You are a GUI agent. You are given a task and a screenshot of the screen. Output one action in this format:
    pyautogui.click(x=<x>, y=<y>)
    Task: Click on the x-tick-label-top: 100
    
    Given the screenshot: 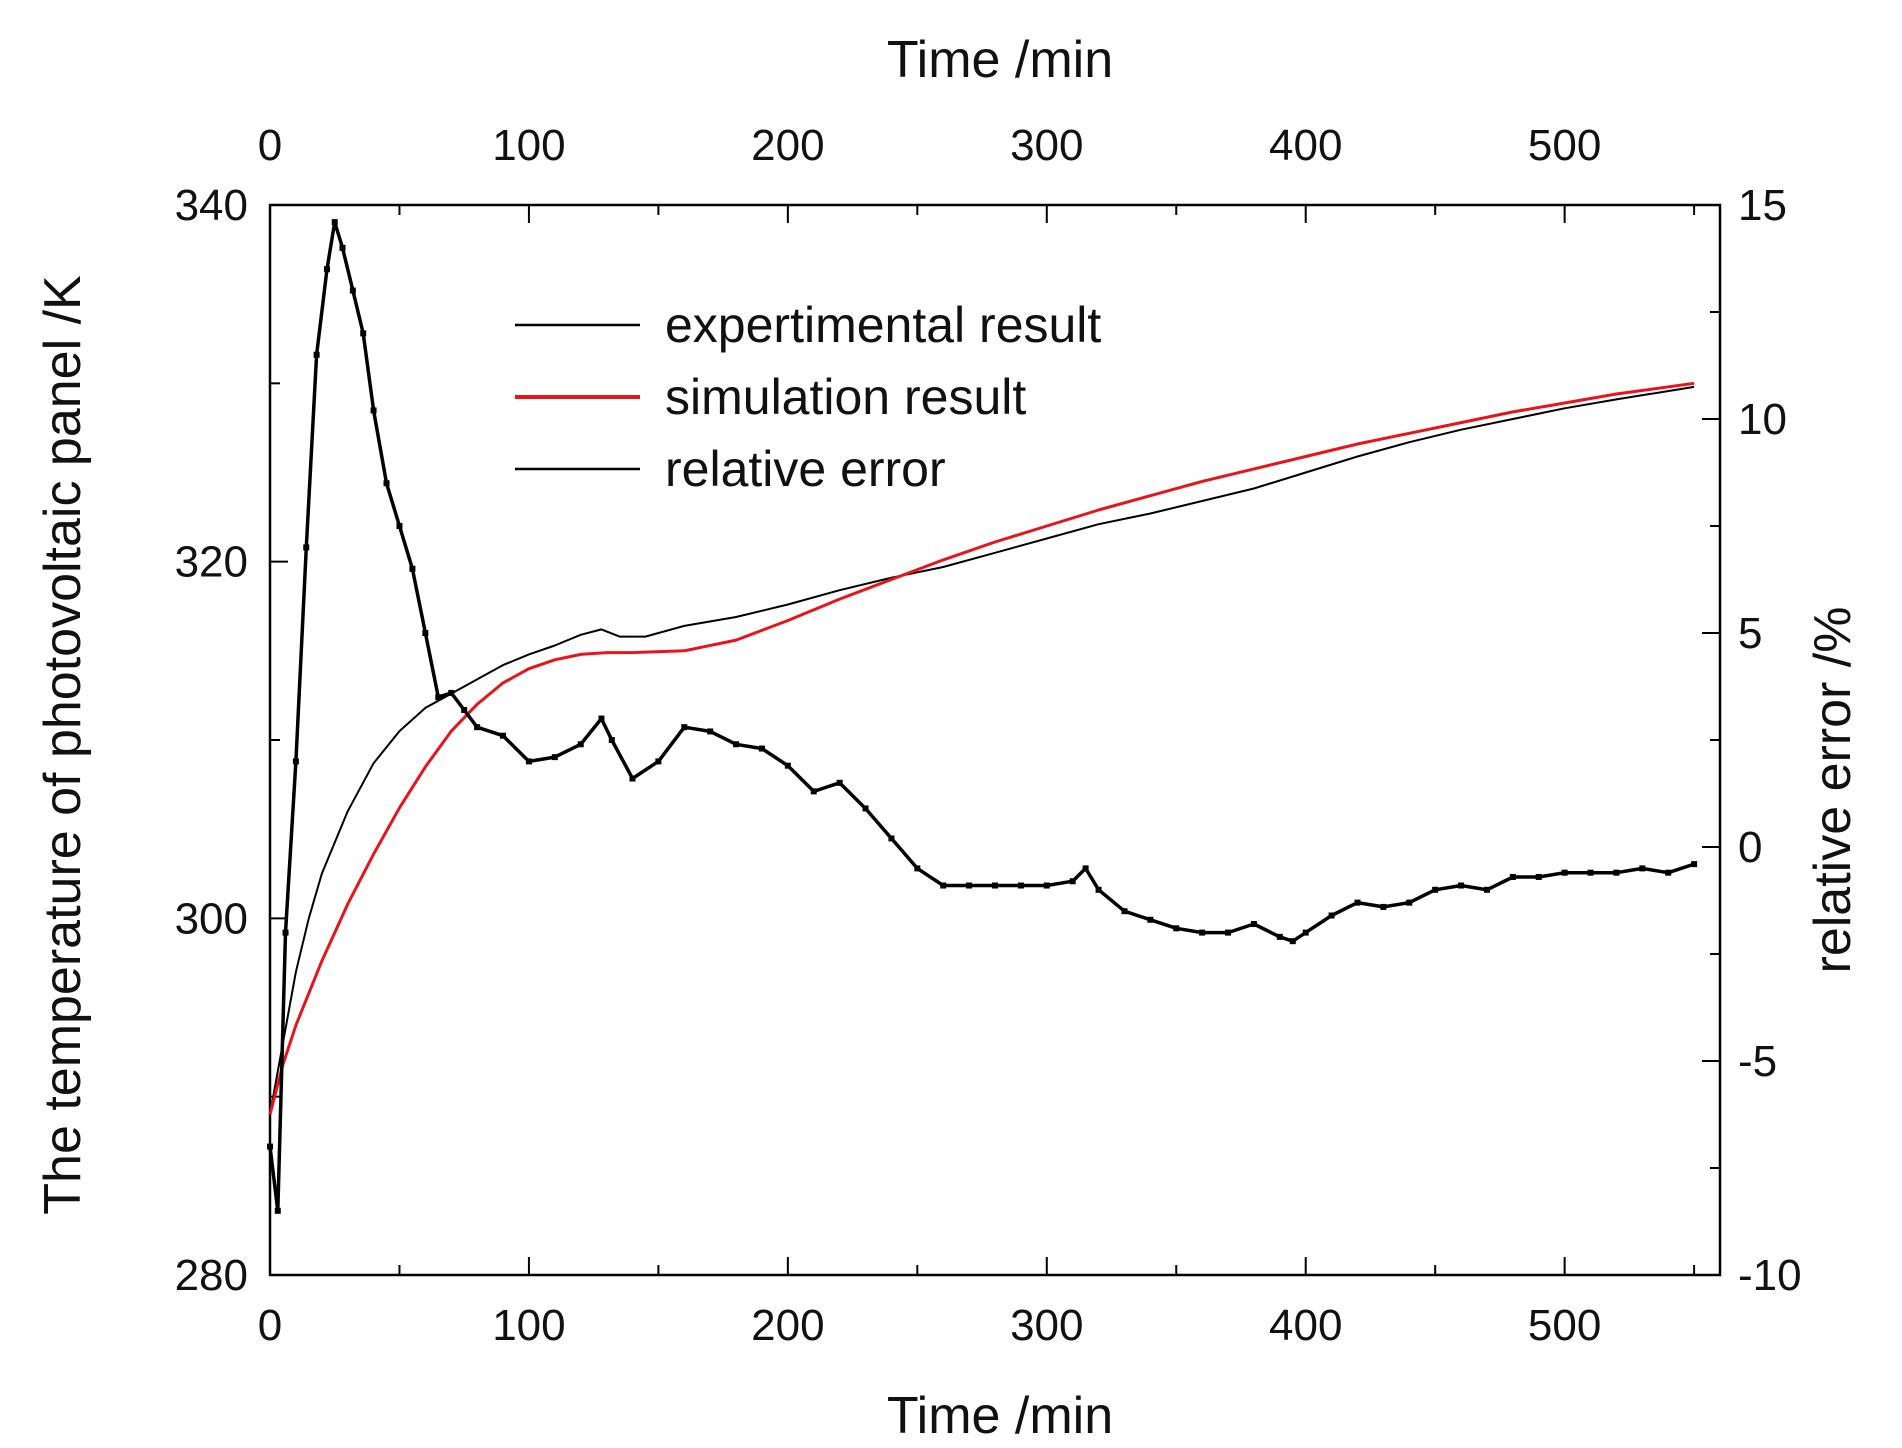 What is the action you would take?
    pyautogui.click(x=528, y=145)
    